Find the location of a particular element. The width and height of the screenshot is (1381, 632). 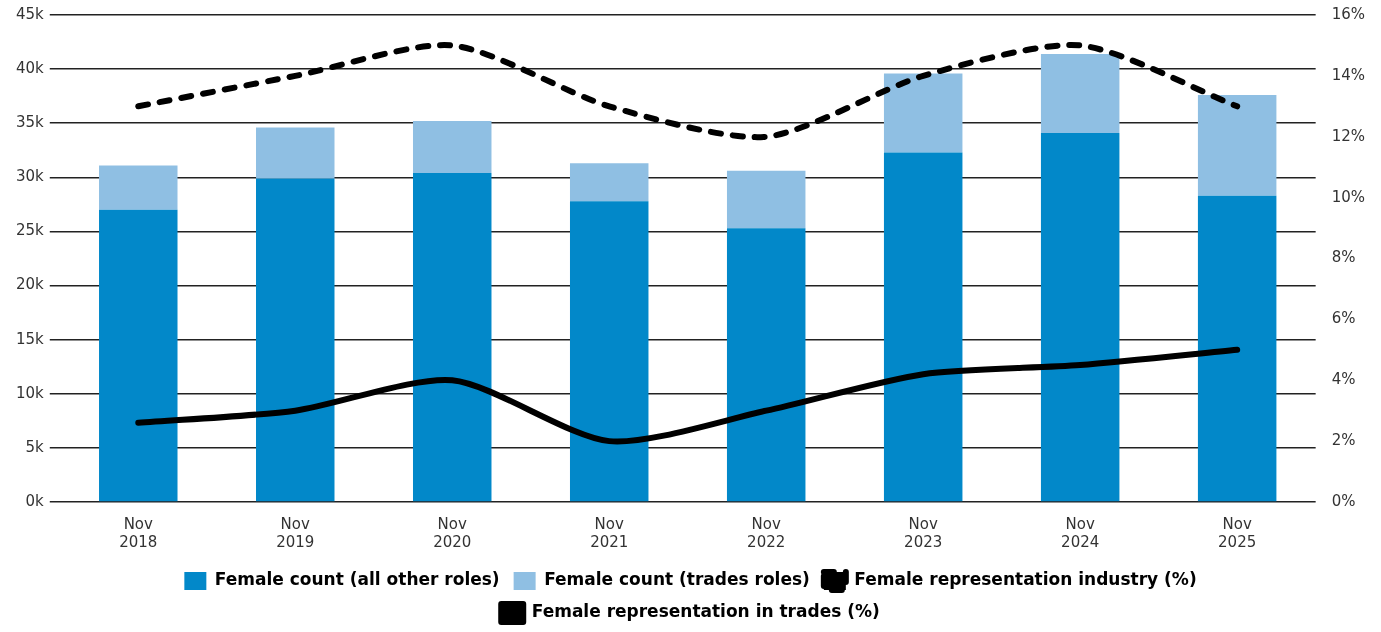

y2-tick-label: 2% is located at coordinates (1343, 440).